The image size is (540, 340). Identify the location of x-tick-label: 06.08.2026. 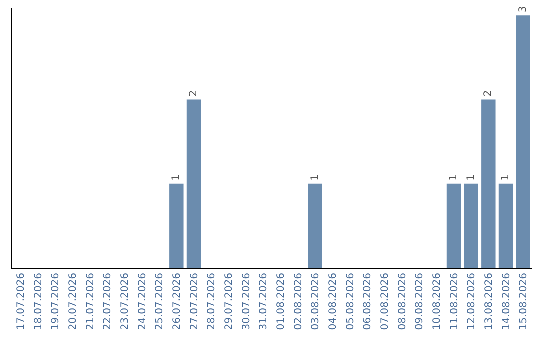
(368, 301).